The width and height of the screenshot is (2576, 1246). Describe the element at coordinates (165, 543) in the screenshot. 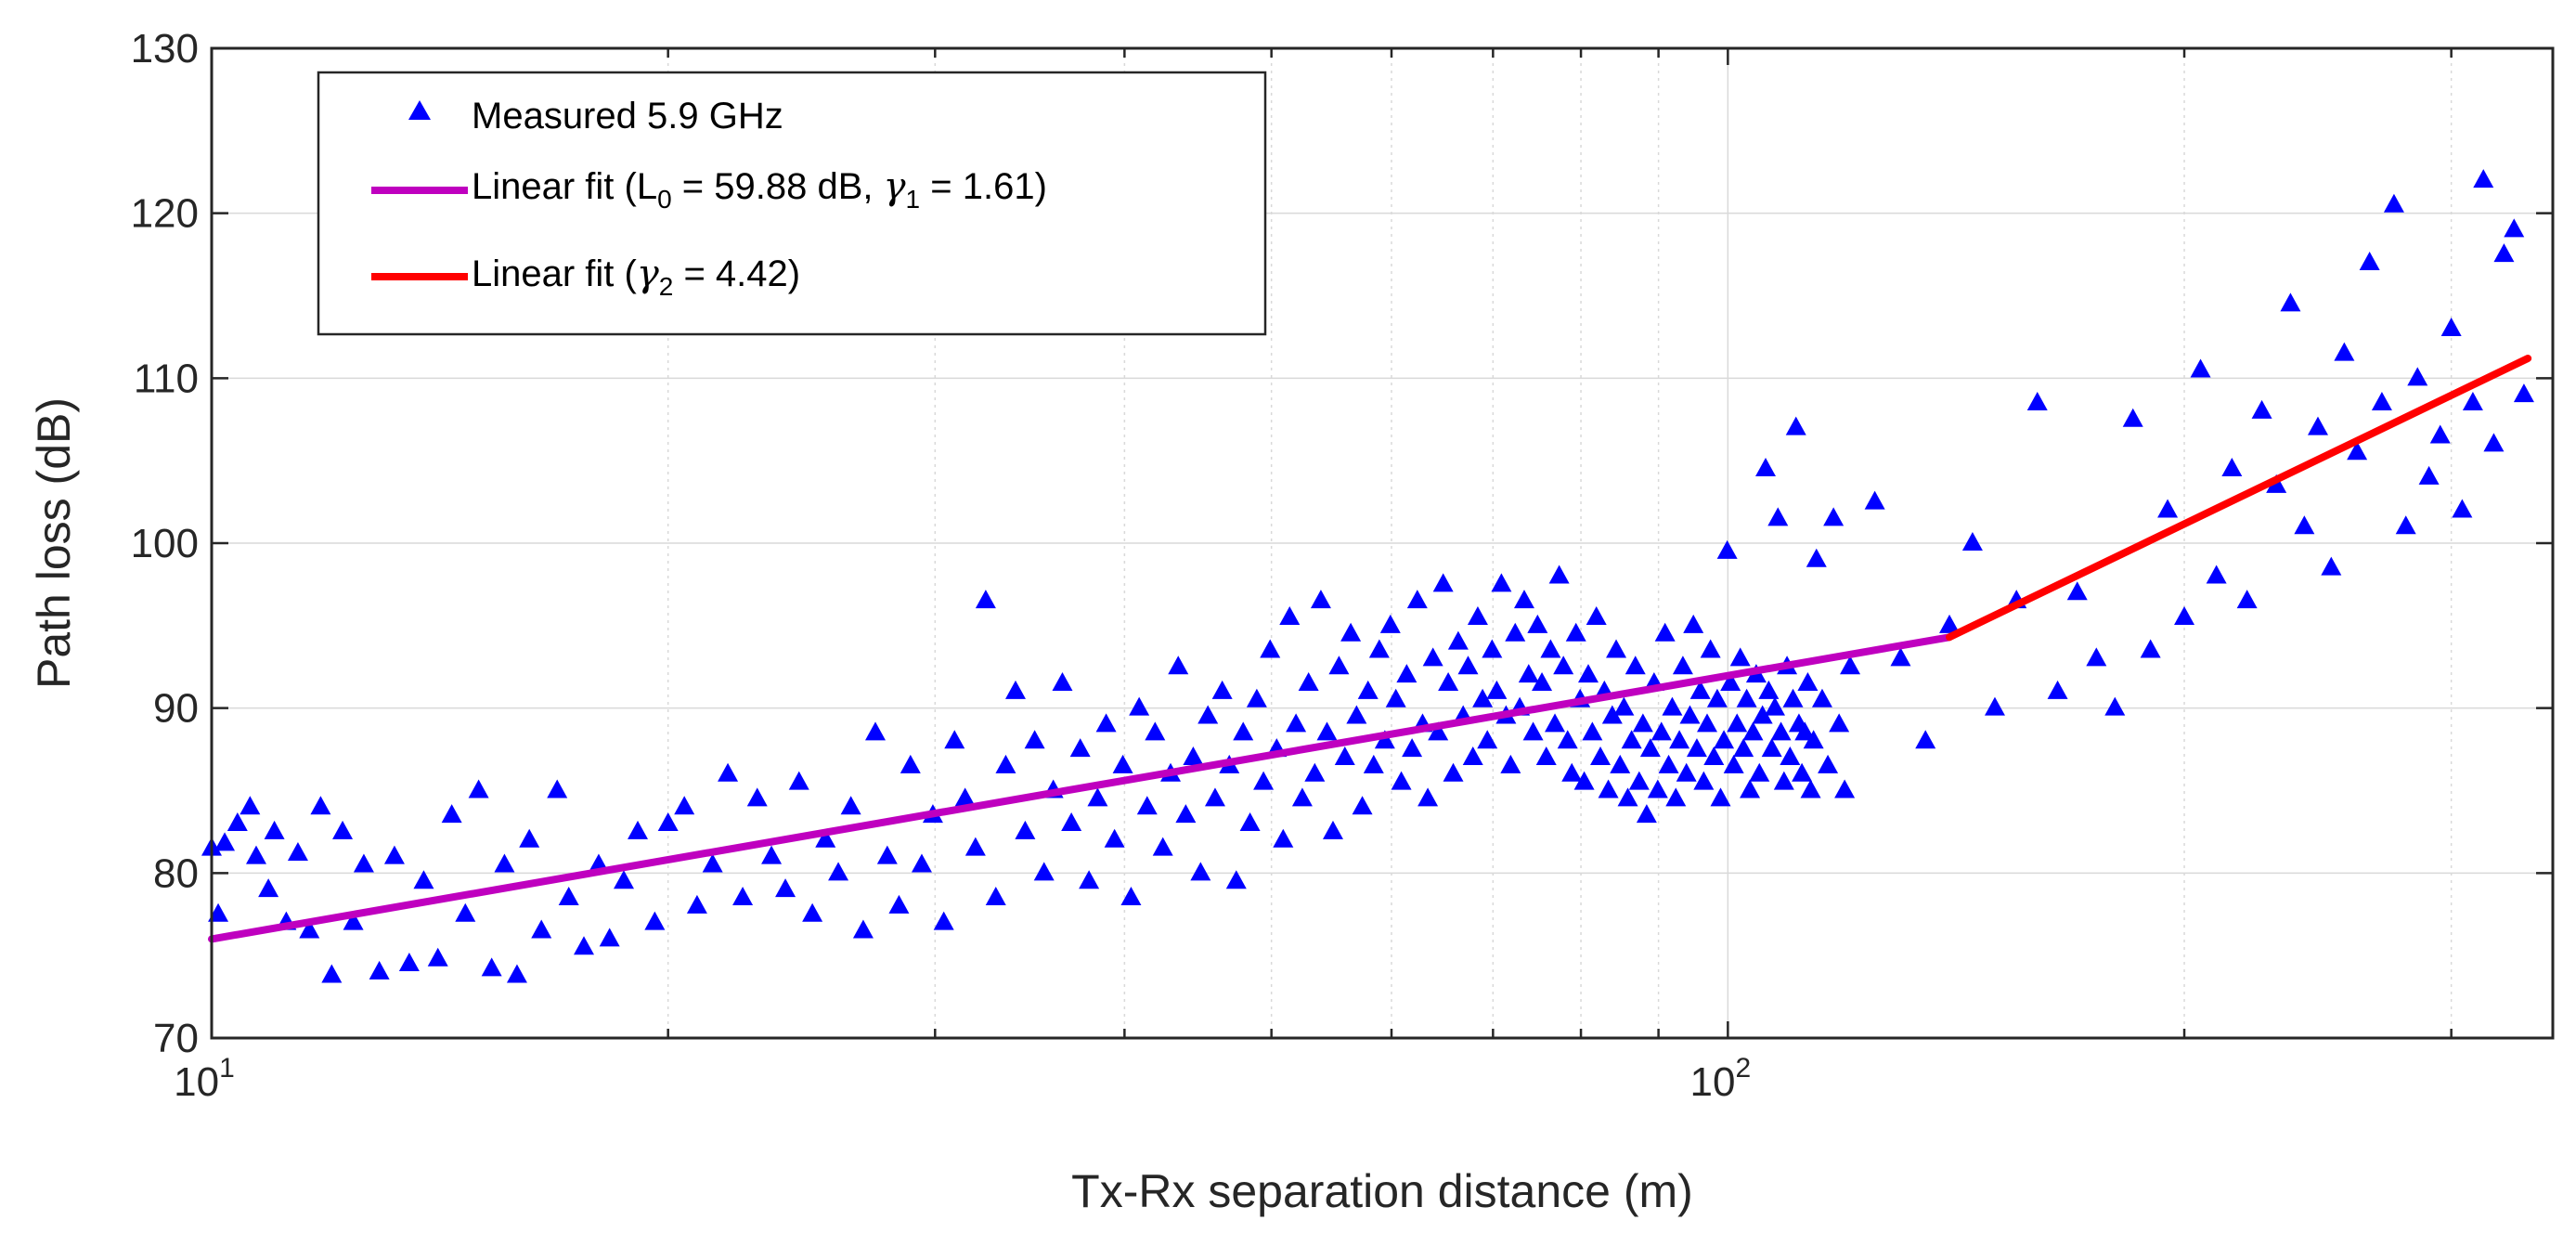

I see `y-tick-label: 100` at that location.